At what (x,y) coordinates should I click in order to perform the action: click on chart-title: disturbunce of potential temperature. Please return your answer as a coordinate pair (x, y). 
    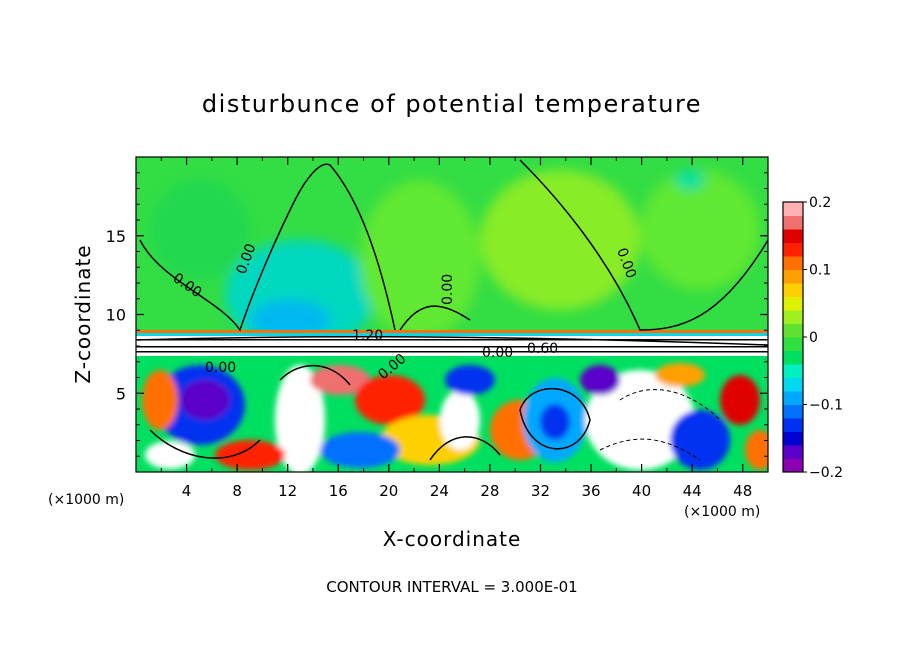
    Looking at the image, I should click on (452, 104).